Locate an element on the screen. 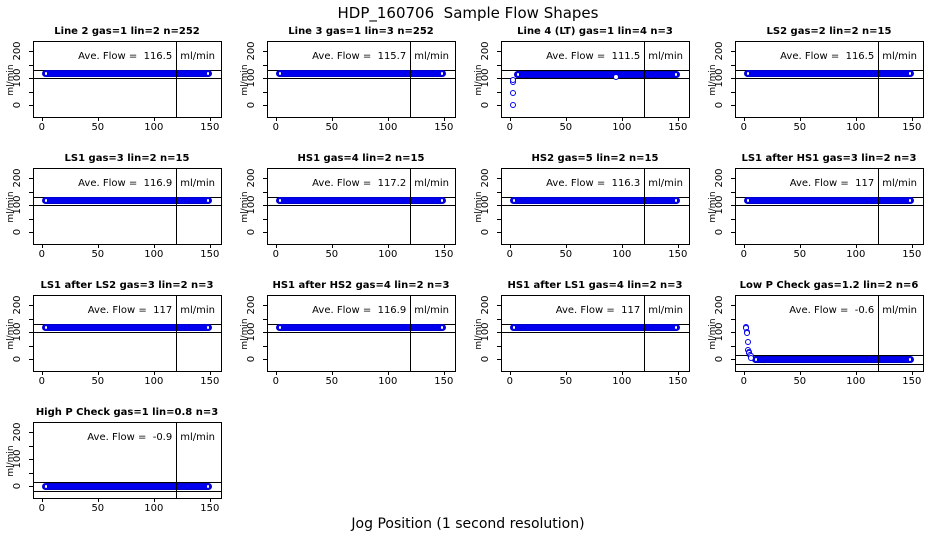  subplot-title: HS1 after HS2 gas=4 lin=2 n=3 is located at coordinates (361, 285).